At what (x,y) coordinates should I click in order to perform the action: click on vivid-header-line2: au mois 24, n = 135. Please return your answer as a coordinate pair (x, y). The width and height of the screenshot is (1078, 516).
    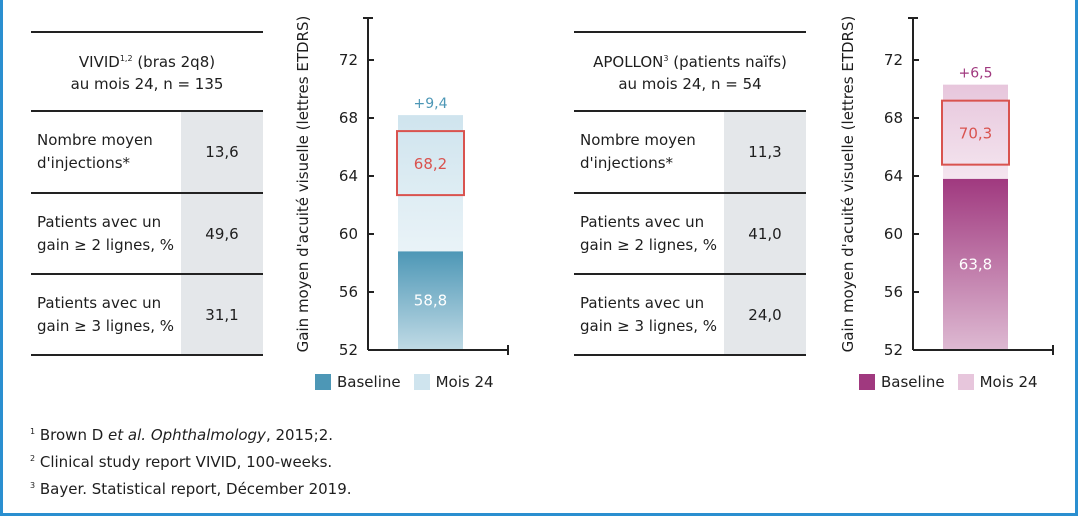
    Looking at the image, I should click on (147, 84).